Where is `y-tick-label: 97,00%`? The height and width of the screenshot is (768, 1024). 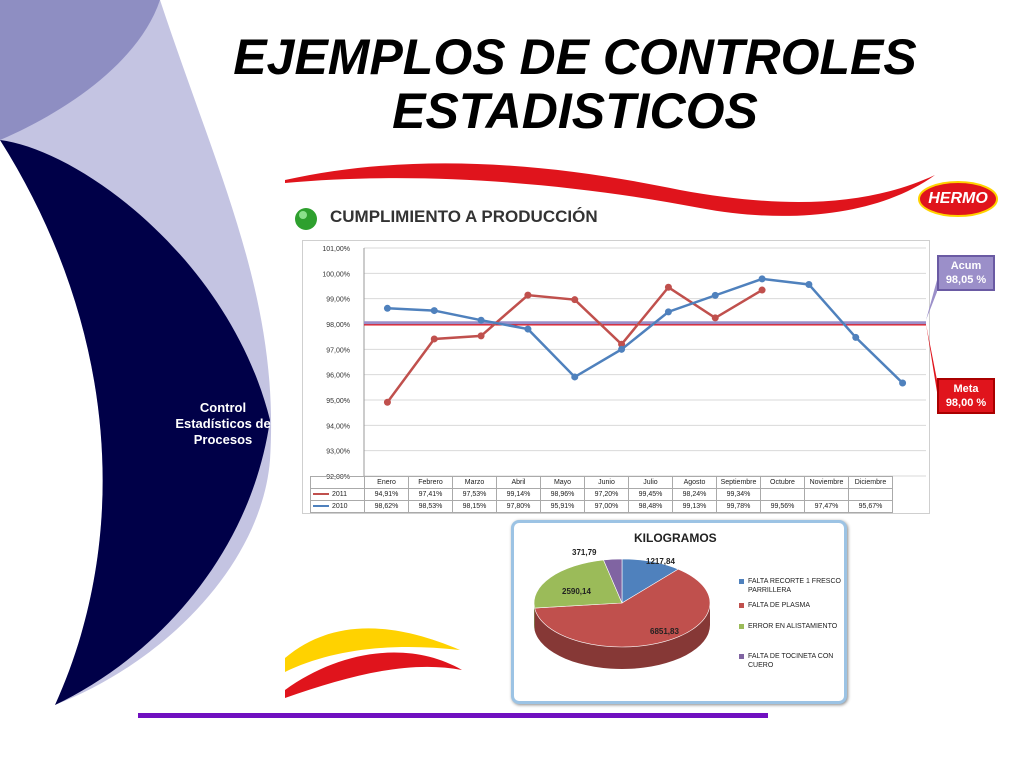 y-tick-label: 97,00% is located at coordinates (338, 350).